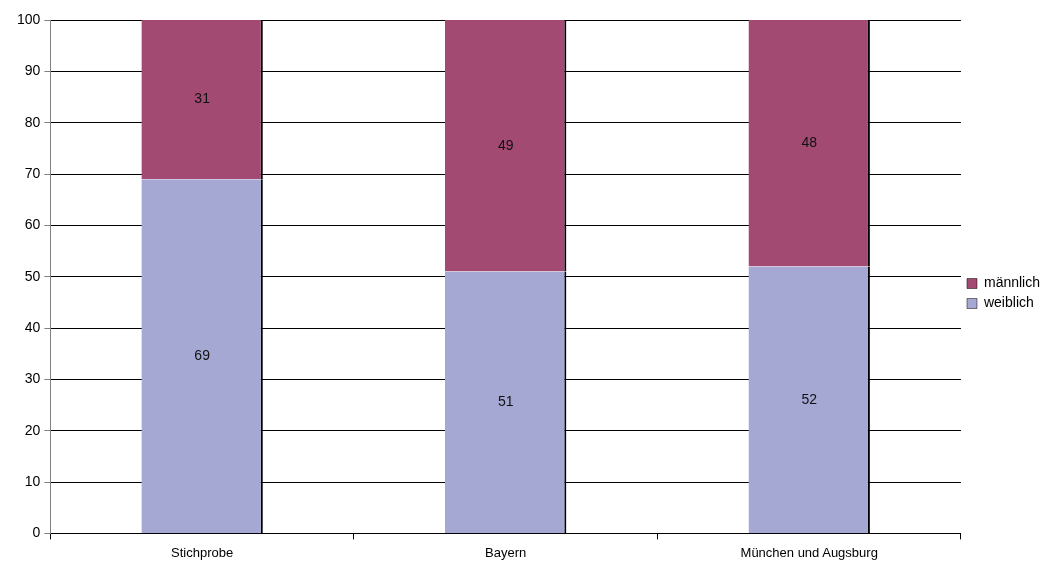 The image size is (1054, 567). Describe the element at coordinates (32, 70) in the screenshot. I see `y-tick-label: 90` at that location.